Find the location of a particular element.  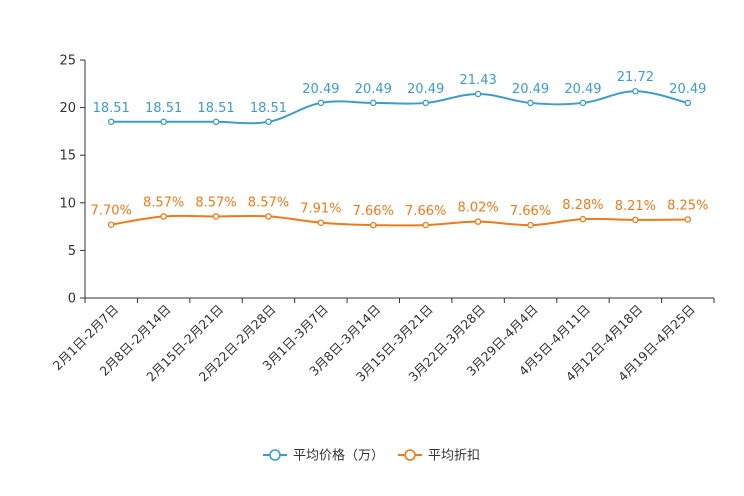

data-label: 7.91% is located at coordinates (320, 209).